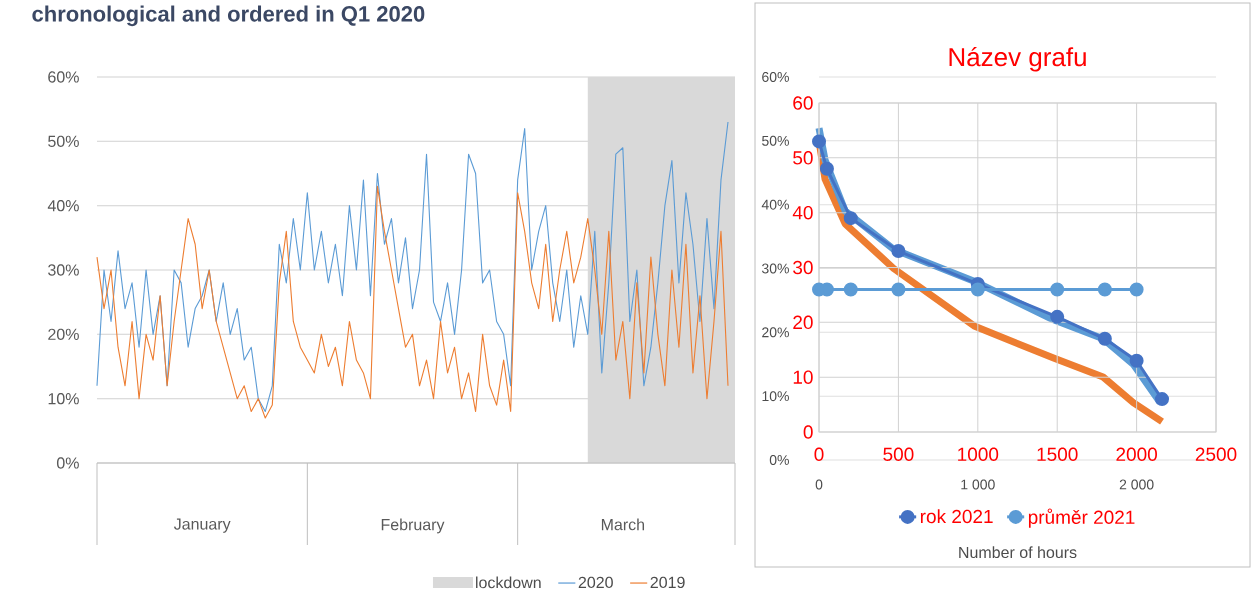 The height and width of the screenshot is (595, 1255). What do you see at coordinates (508, 582) in the screenshot?
I see `legend-label: lockdown` at bounding box center [508, 582].